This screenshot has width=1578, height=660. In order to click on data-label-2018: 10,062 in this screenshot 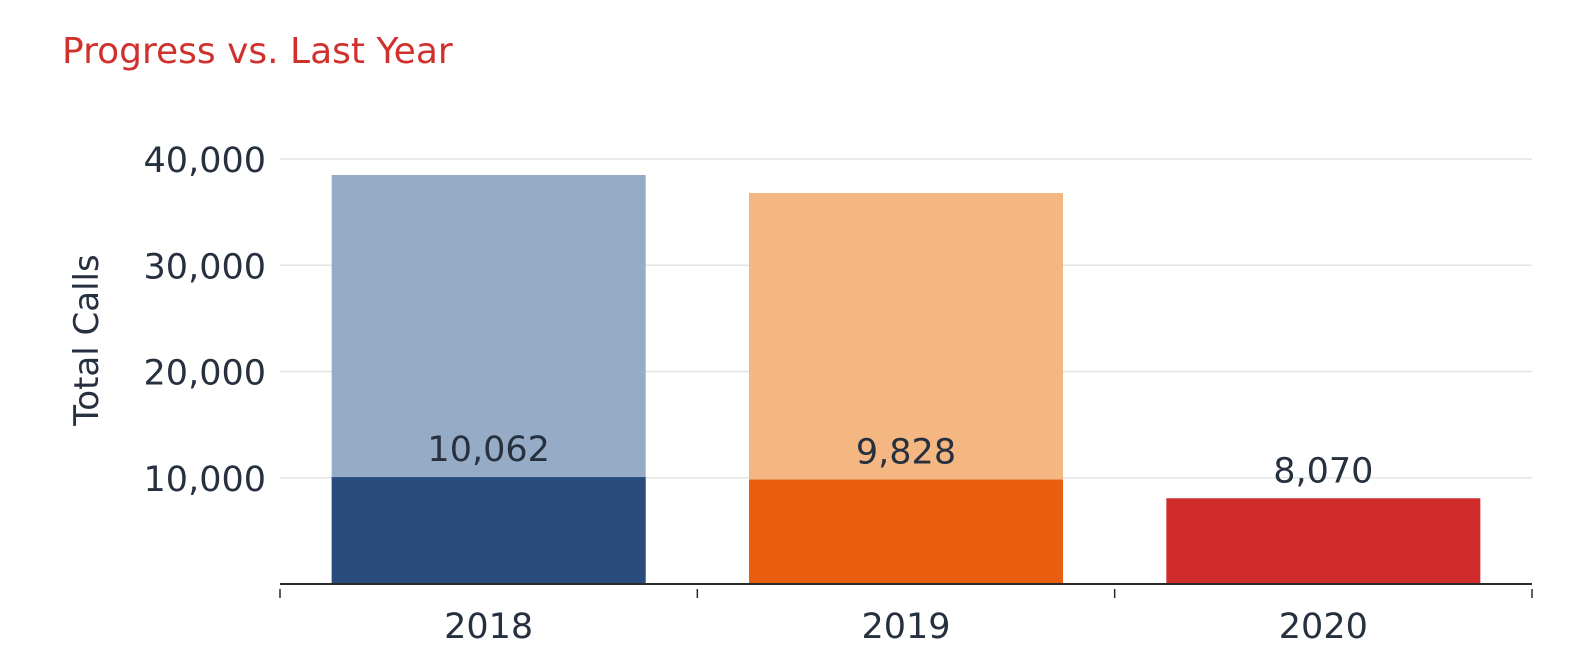, I will do `click(488, 450)`.